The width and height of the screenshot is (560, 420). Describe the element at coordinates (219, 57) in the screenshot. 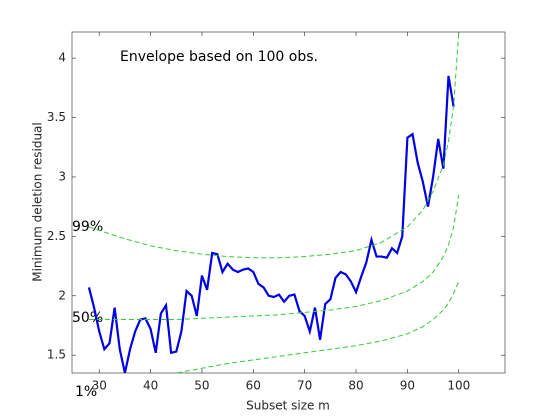

I see `chart-title: Envelope based on 100 obs.` at that location.